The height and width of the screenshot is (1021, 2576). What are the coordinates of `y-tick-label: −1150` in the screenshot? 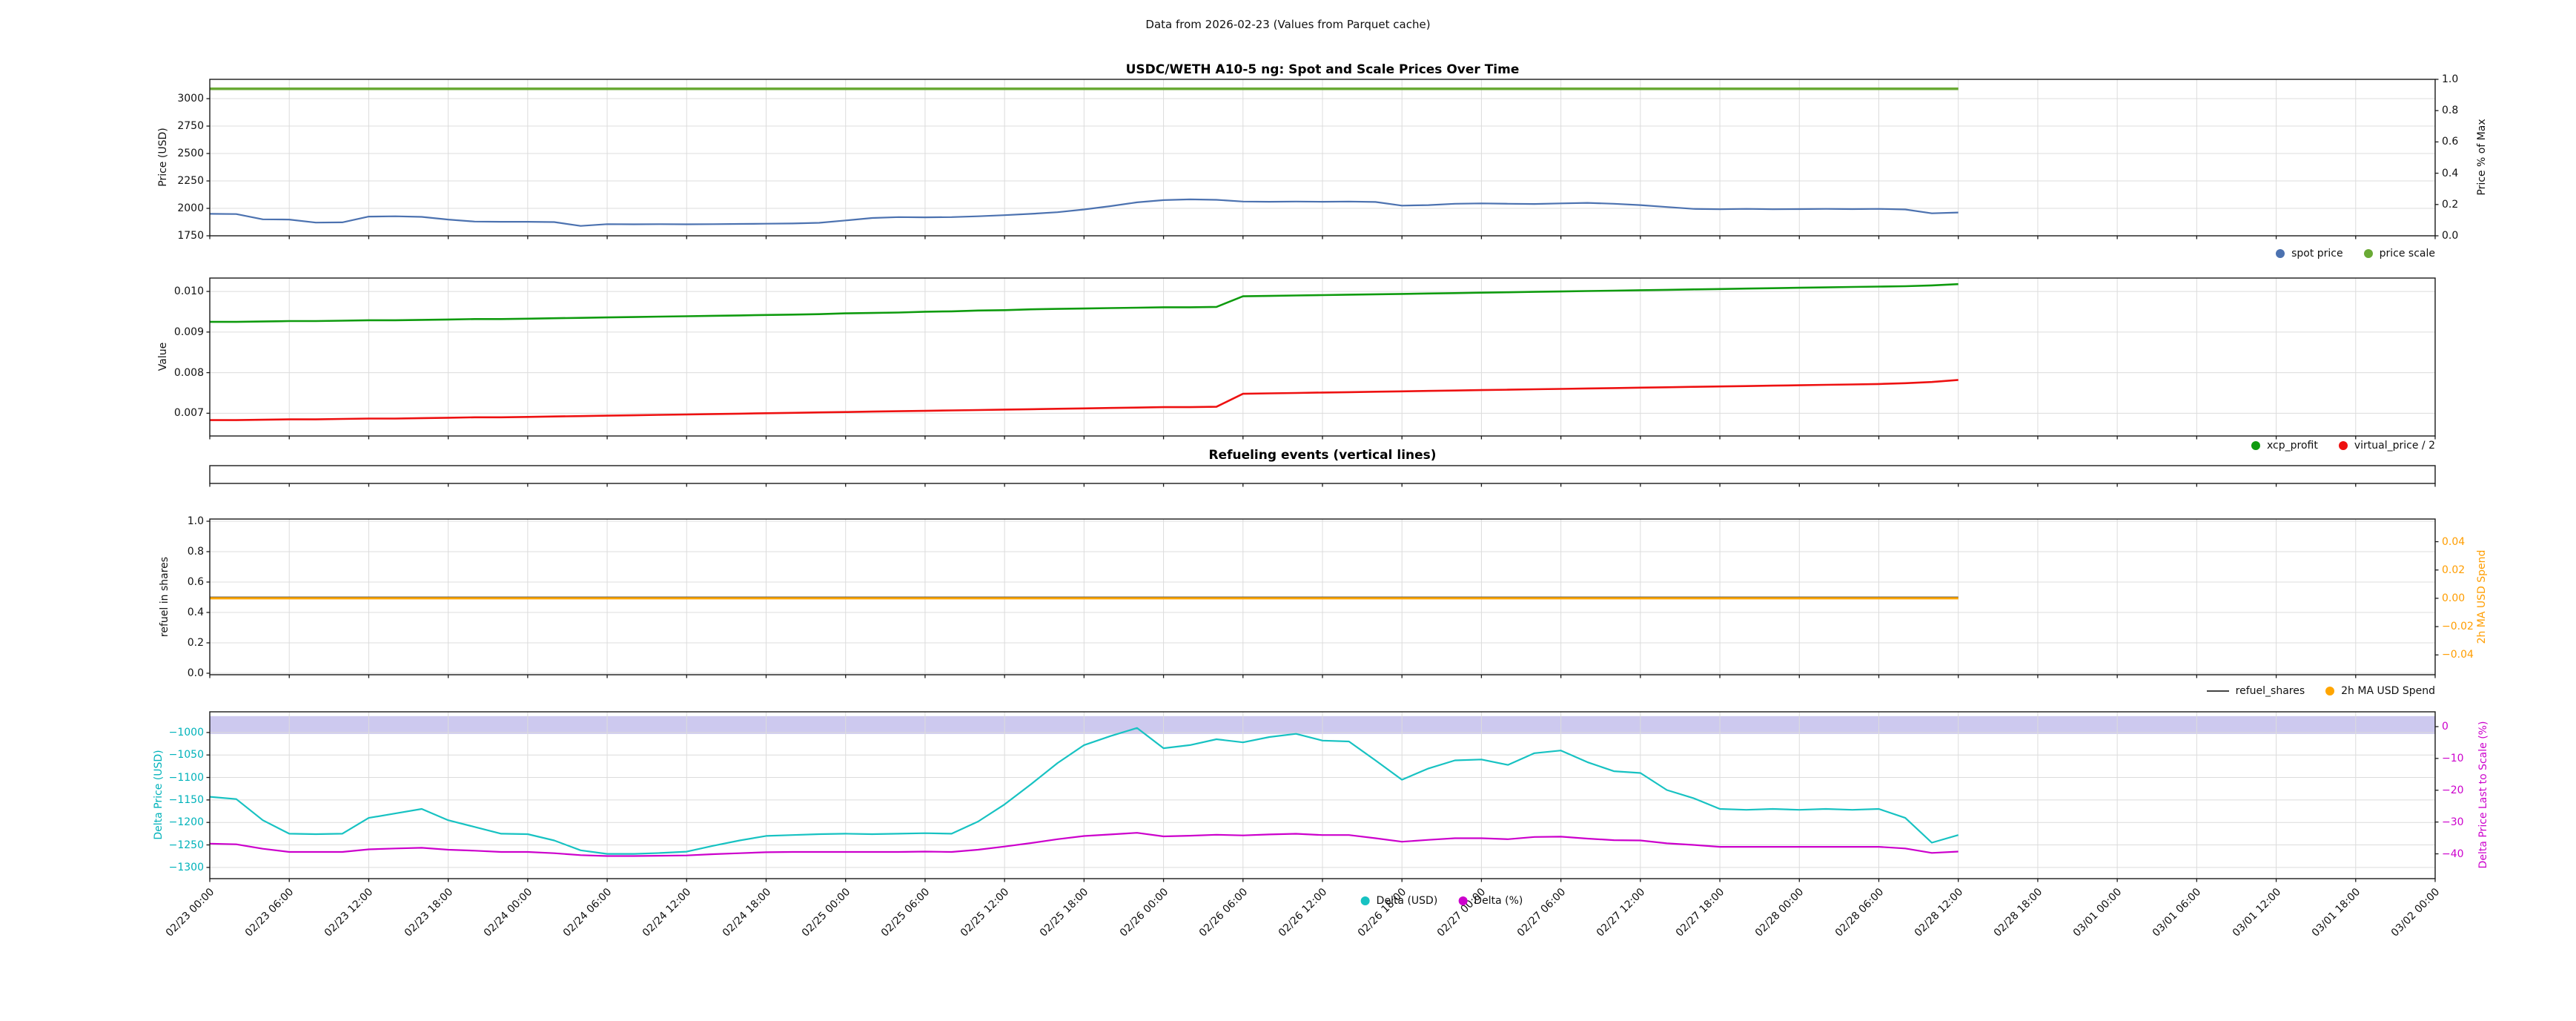 It's located at (186, 799).